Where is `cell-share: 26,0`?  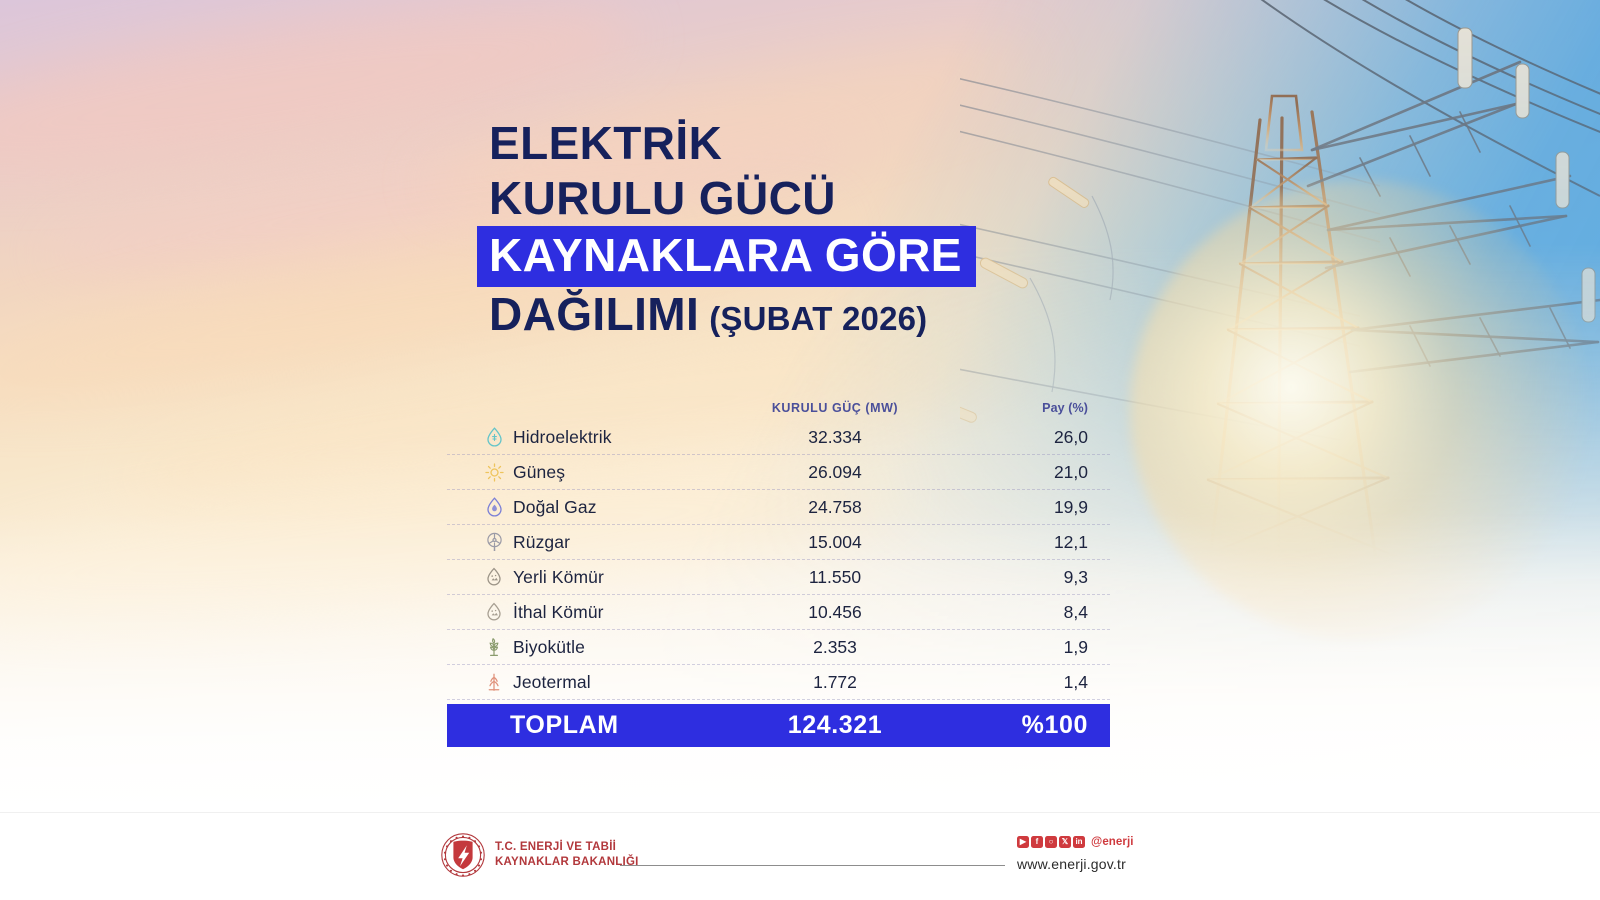 cell-share: 26,0 is located at coordinates (1070, 436).